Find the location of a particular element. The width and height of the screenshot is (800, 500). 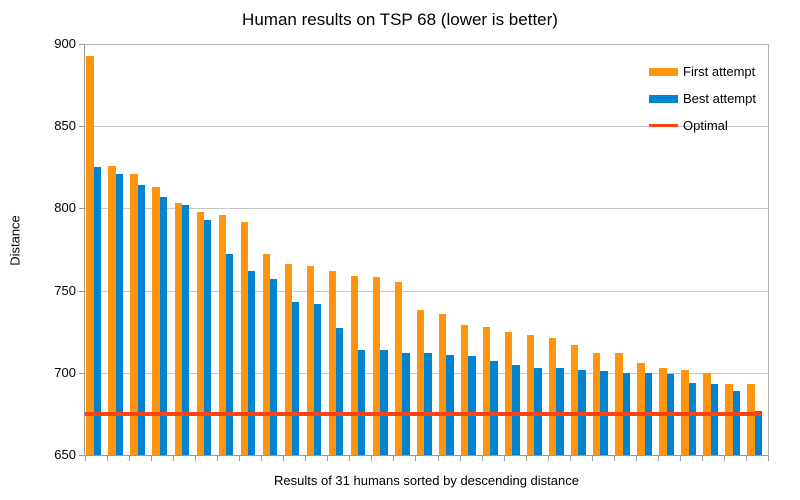

legend-row-optimal: Optimal is located at coordinates (702, 125).